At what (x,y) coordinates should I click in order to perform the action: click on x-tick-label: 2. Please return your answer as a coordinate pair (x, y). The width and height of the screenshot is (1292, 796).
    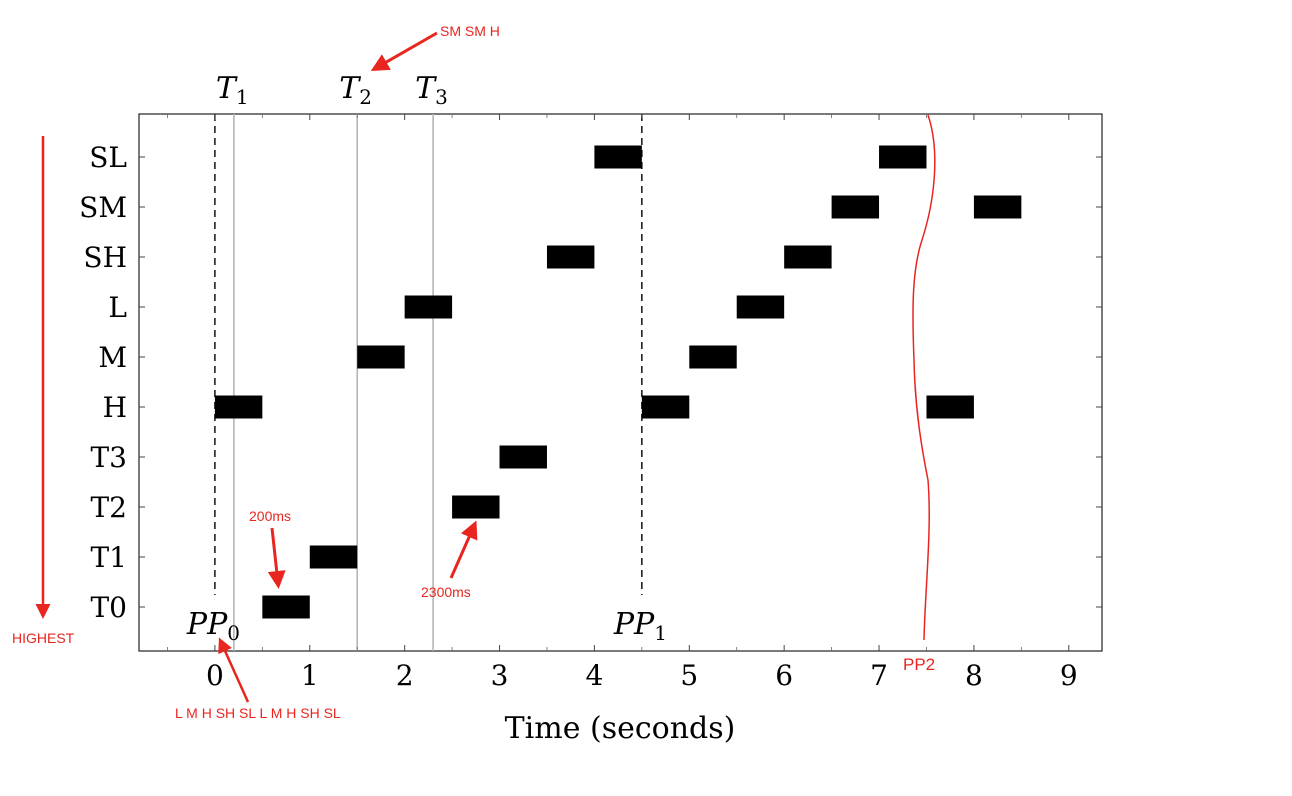
    Looking at the image, I should click on (405, 675).